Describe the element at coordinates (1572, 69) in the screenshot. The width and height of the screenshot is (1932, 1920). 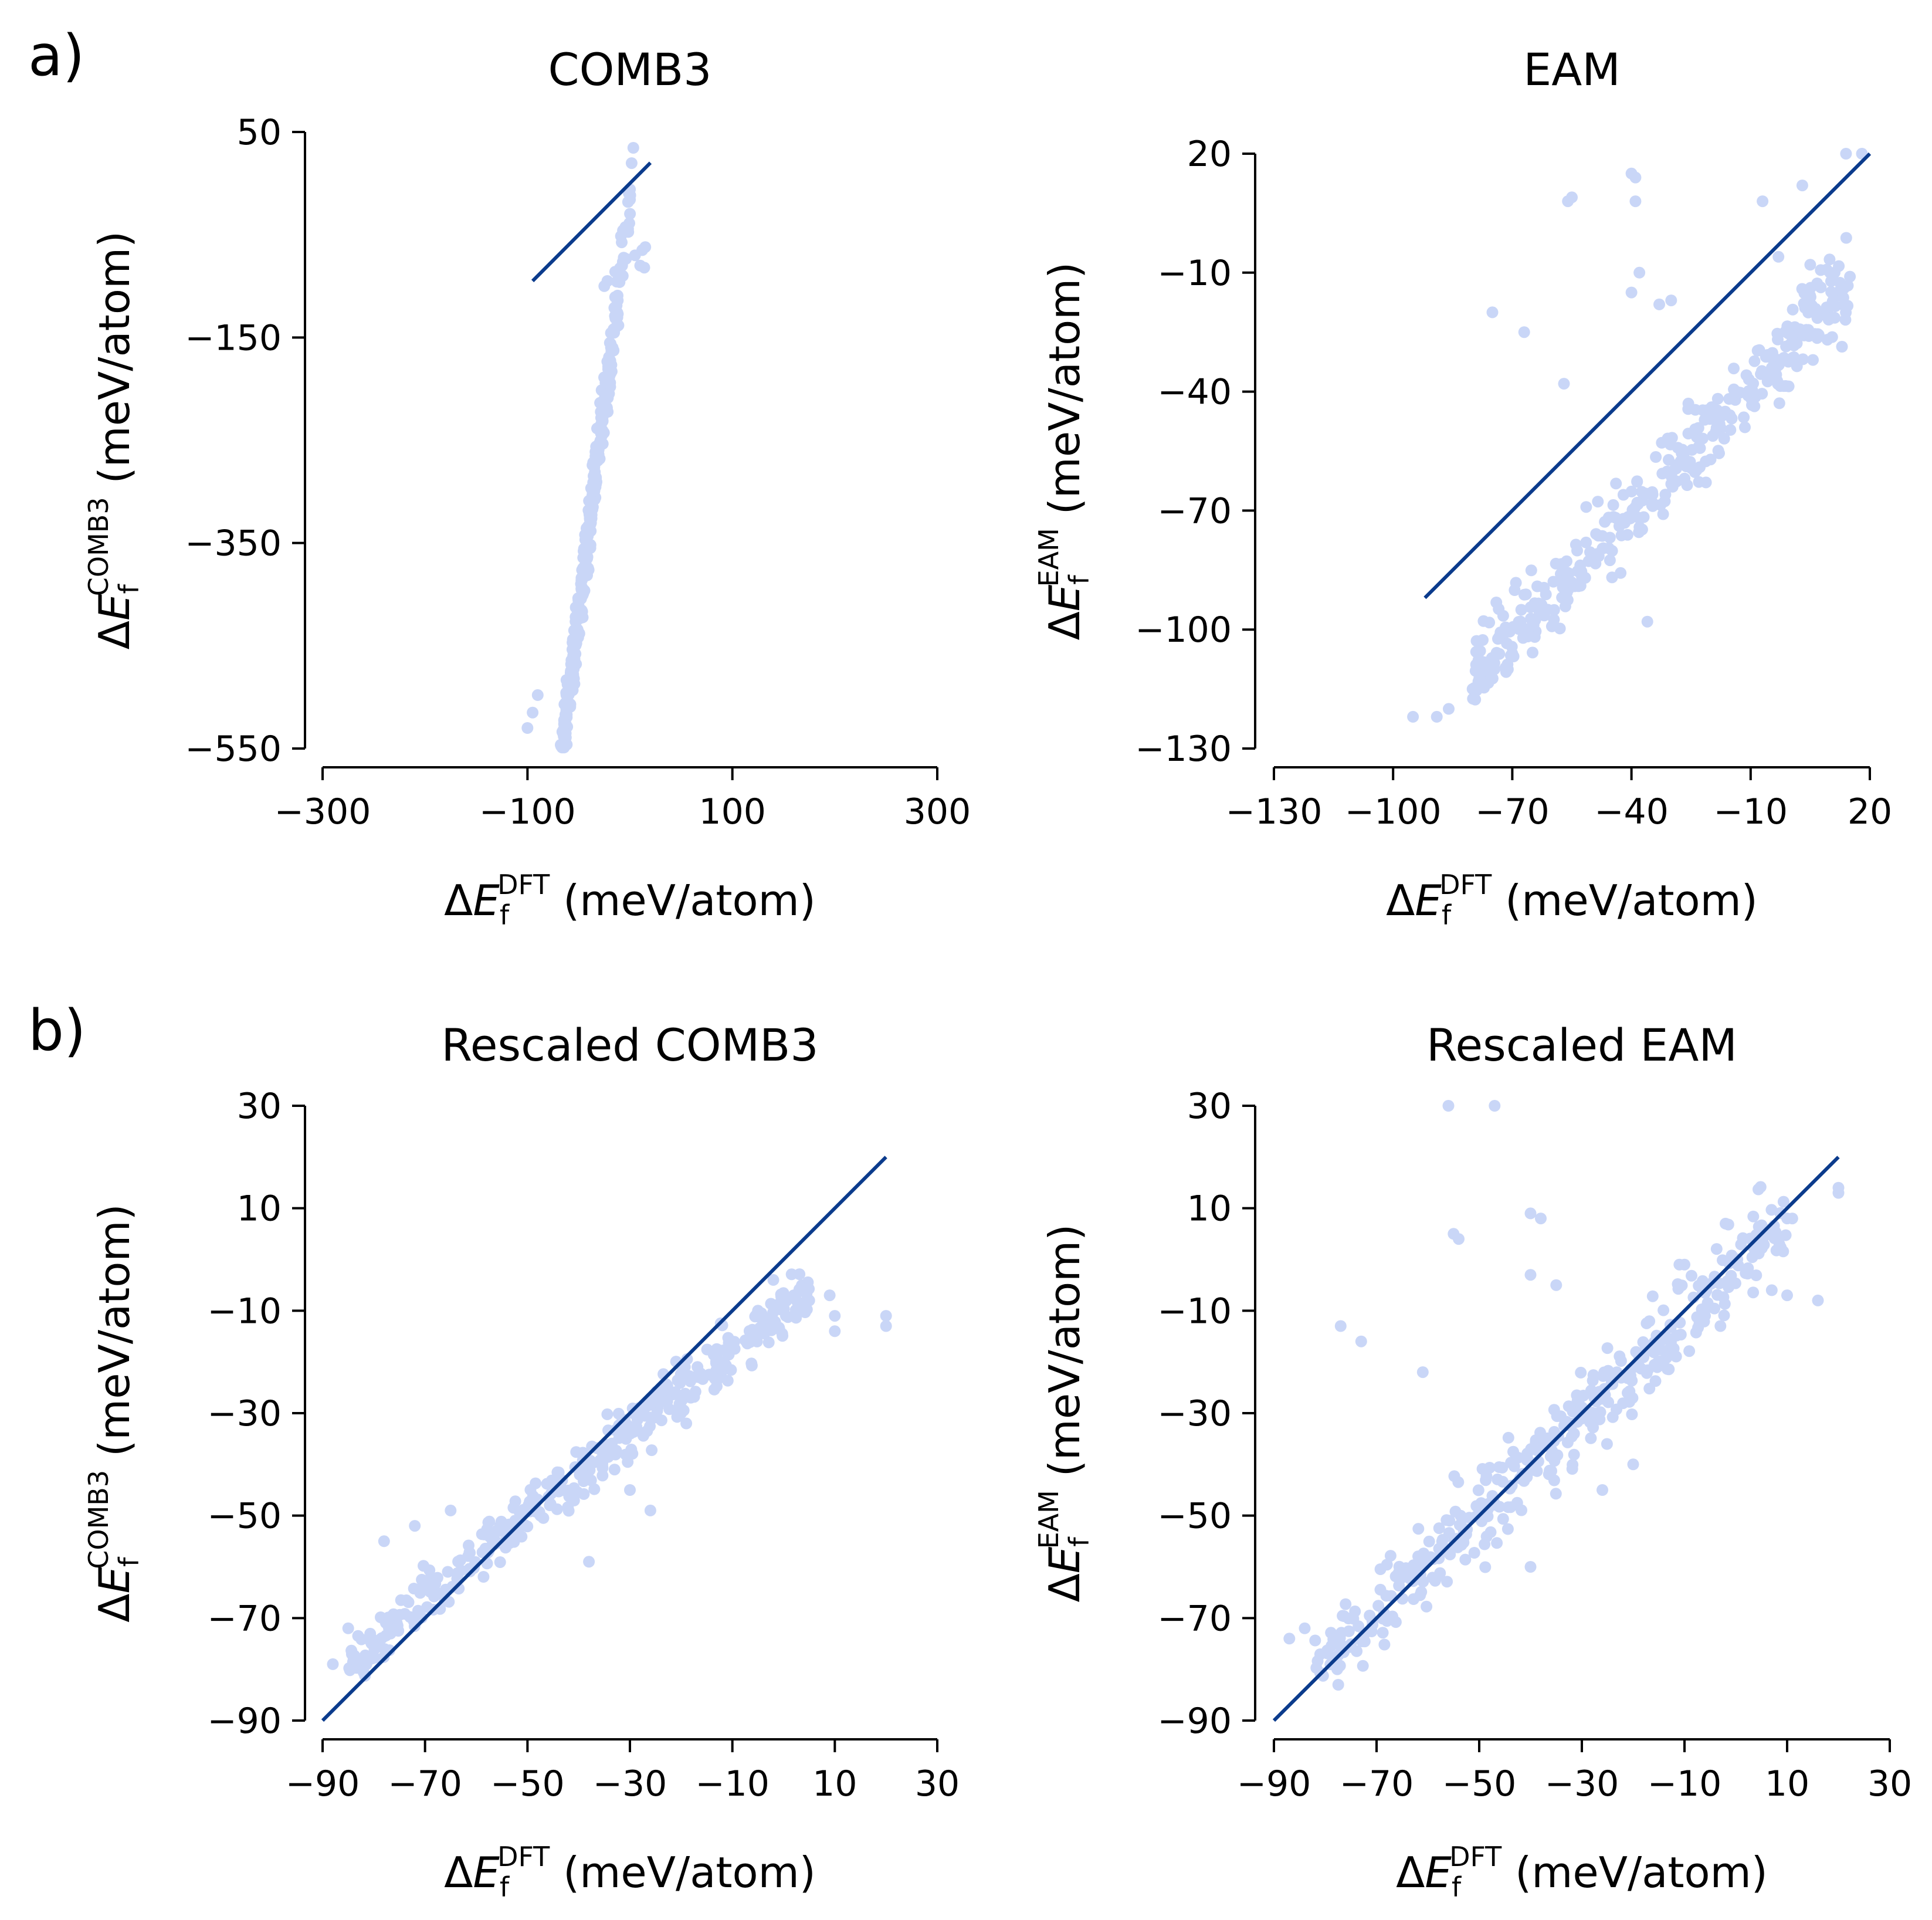
I see `chart-title: EAM` at that location.